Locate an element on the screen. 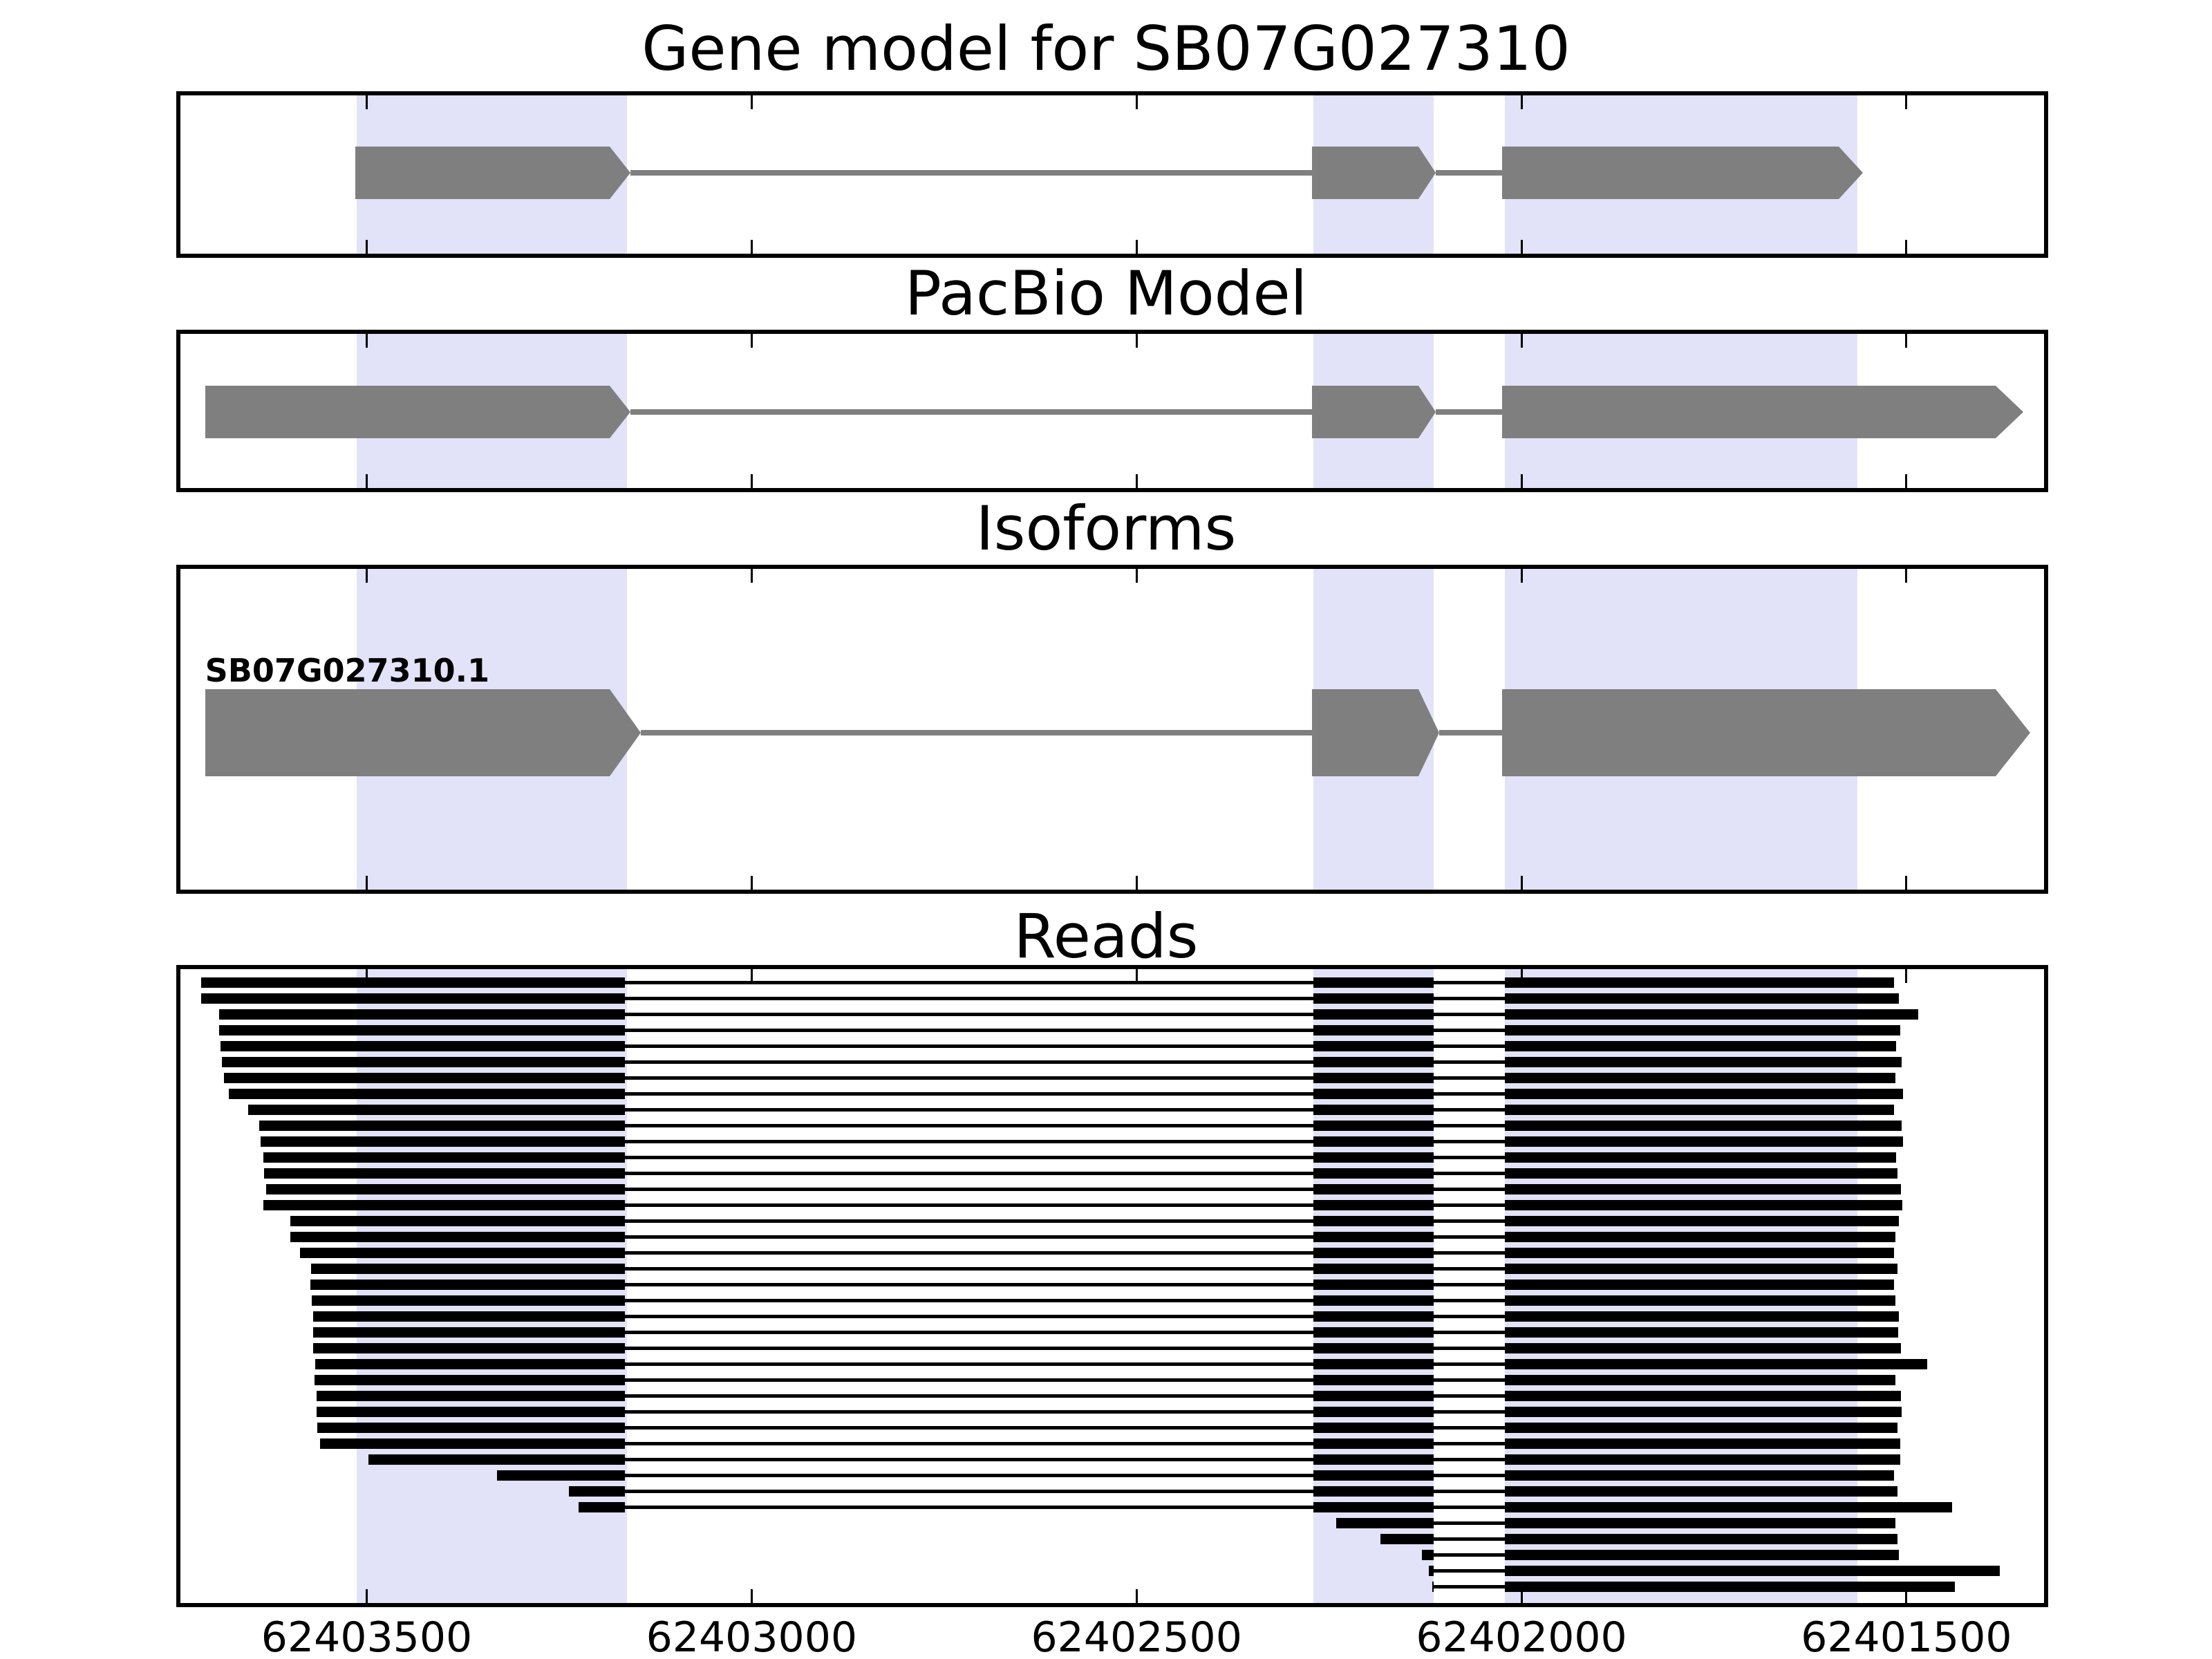 The image size is (2212, 1659). isoform-label: SB07G027310.1 is located at coordinates (347, 670).